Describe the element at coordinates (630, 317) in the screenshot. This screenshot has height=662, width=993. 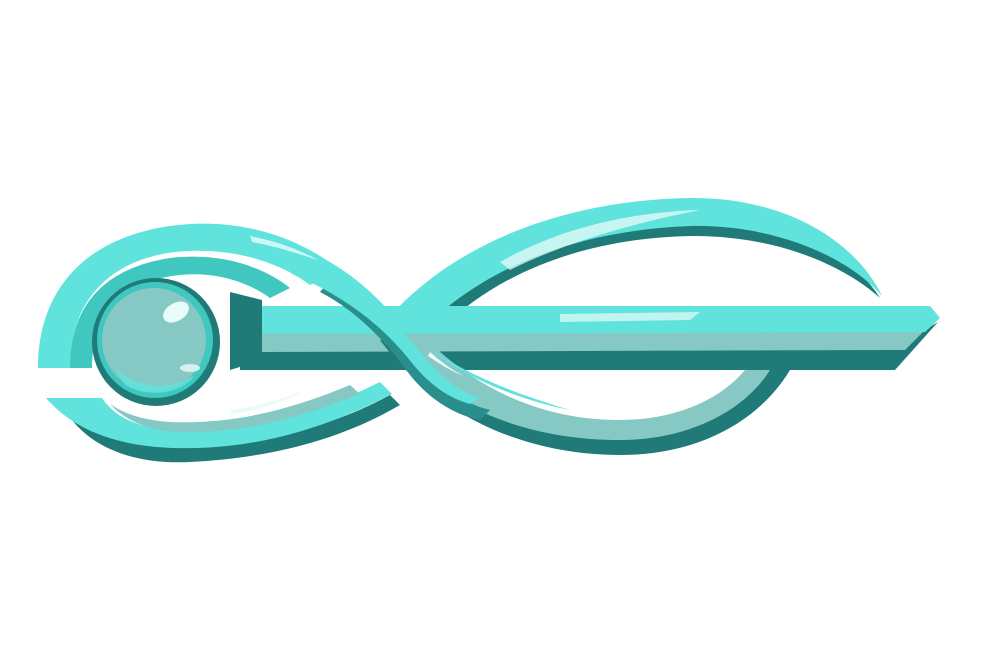
I see `bar-highlight` at that location.